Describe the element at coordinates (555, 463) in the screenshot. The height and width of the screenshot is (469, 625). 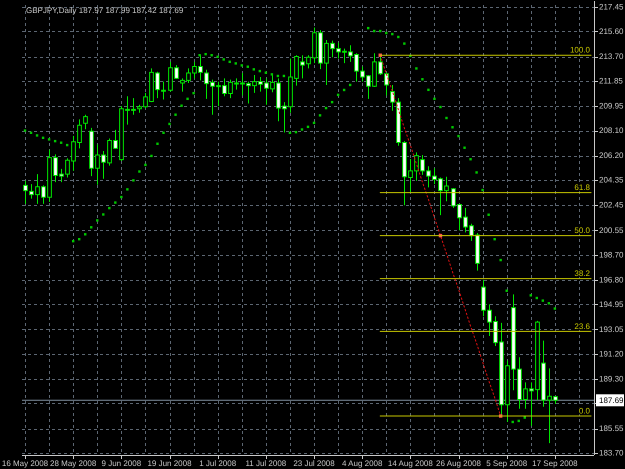
I see `x-tick-label: 17 Sep 2008` at that location.